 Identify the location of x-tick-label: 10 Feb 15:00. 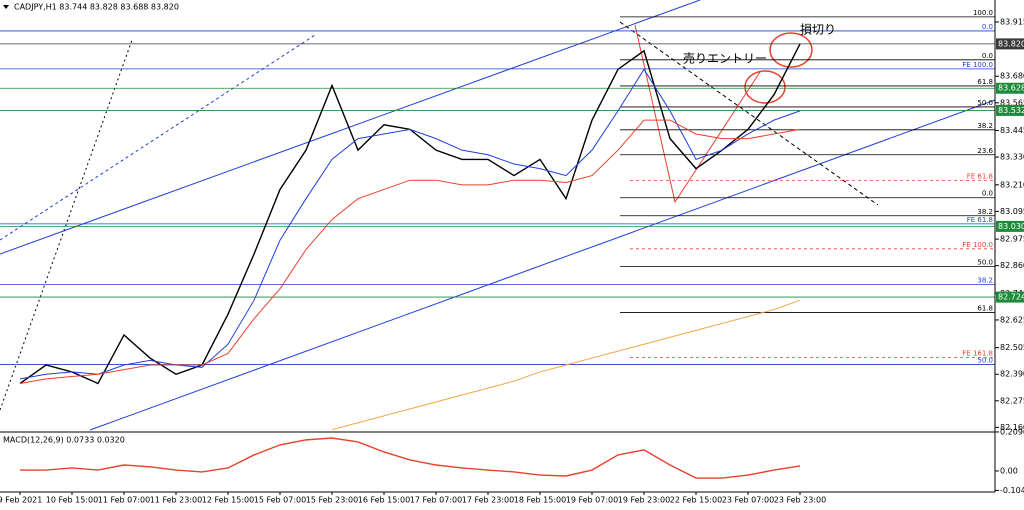
(72, 500).